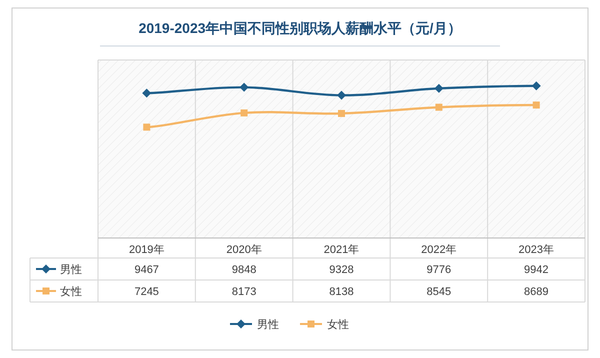 The width and height of the screenshot is (600, 358). I want to click on data-label: 9848, so click(244, 270).